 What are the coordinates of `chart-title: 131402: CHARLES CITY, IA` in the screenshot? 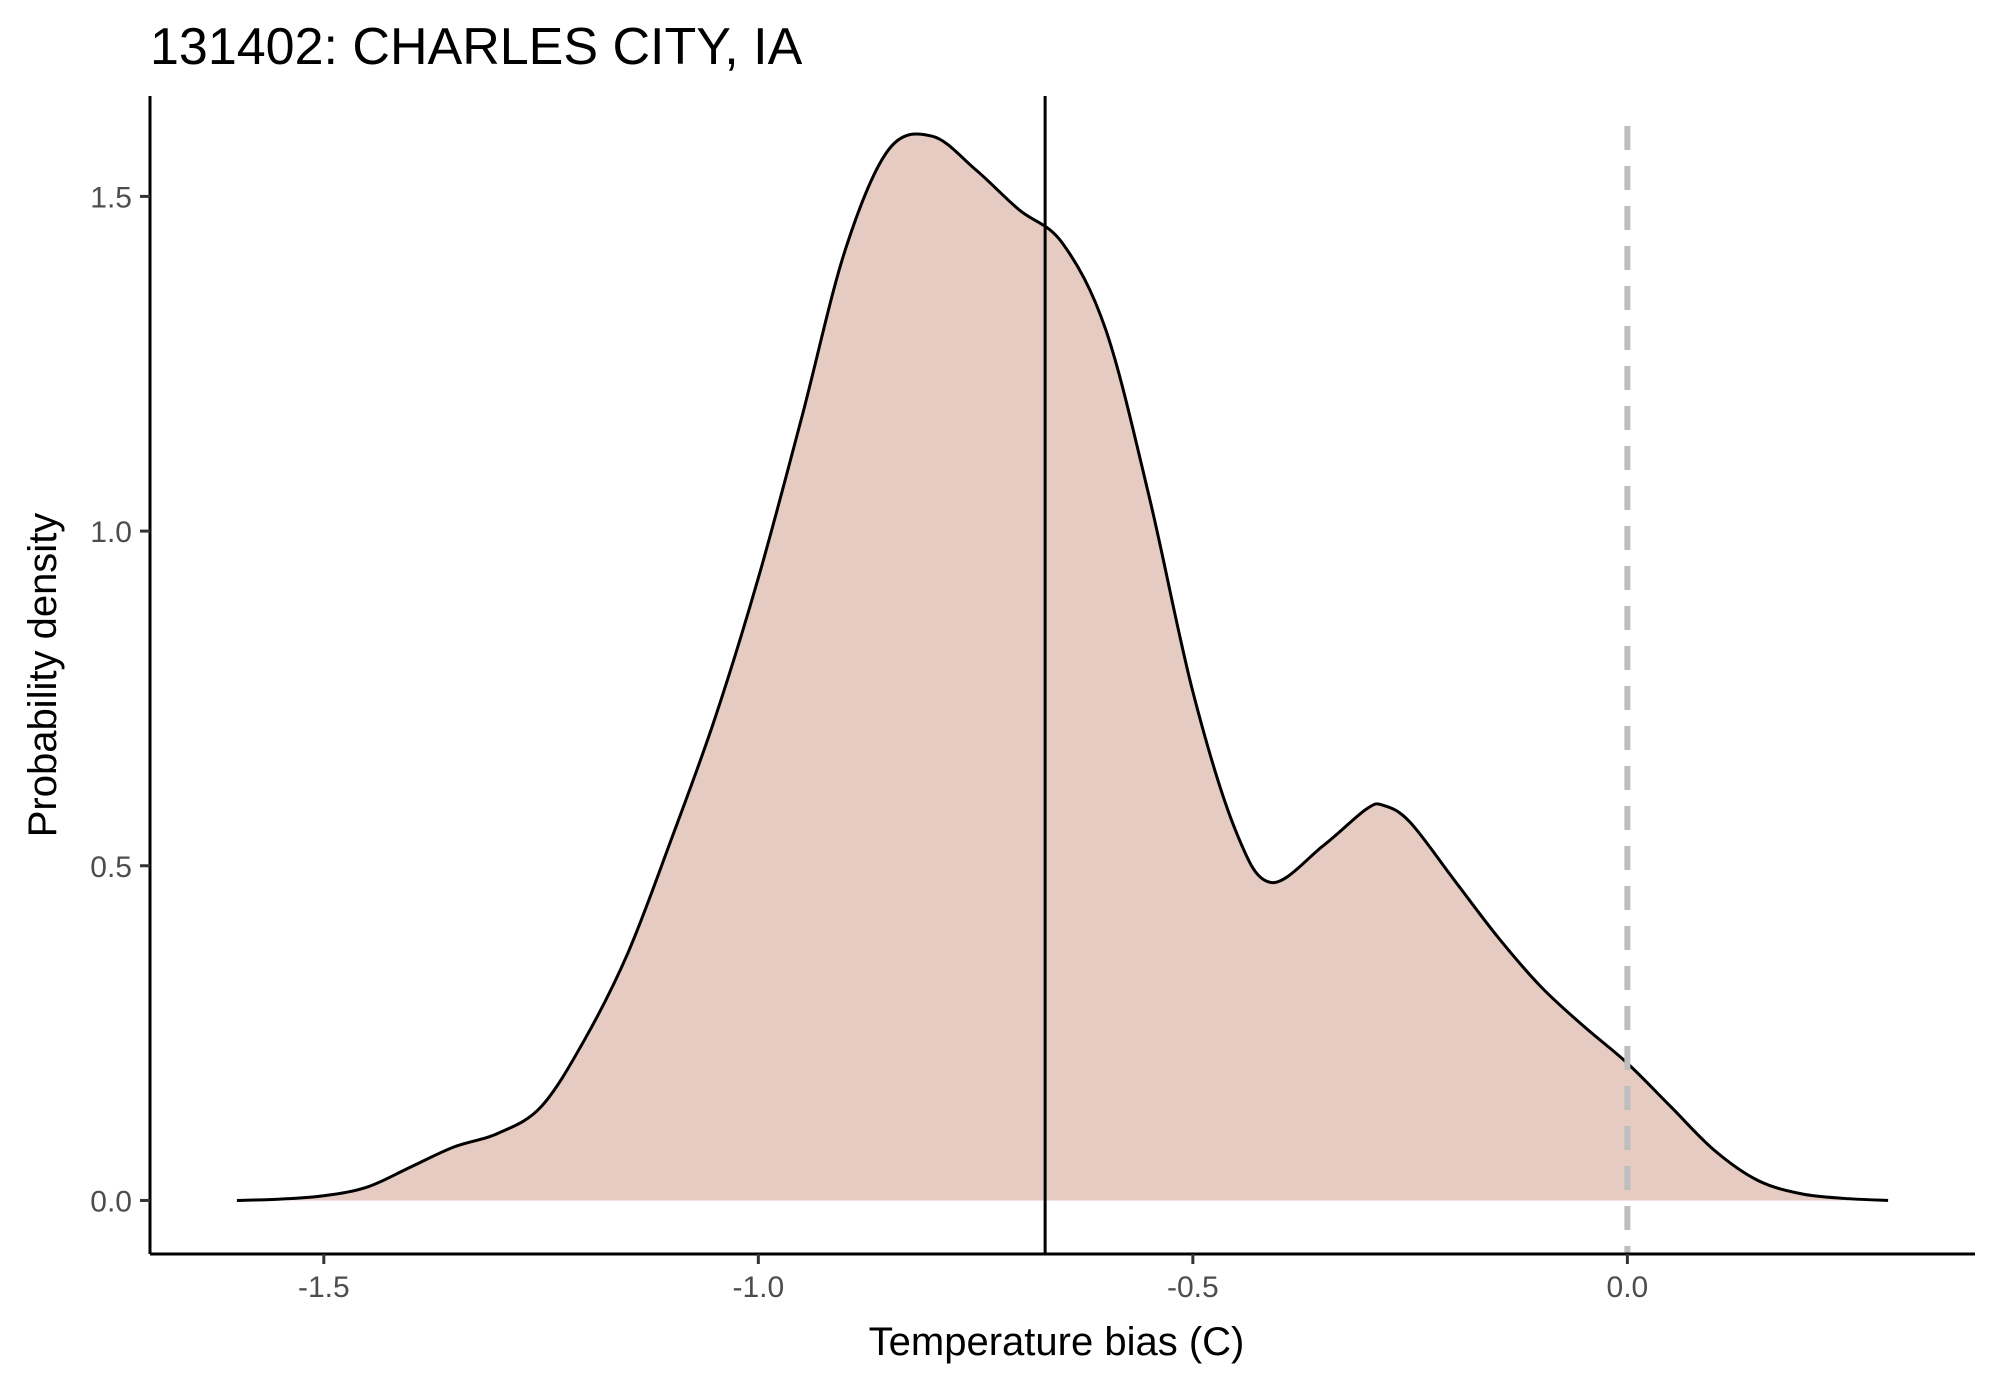 It's located at (476, 47).